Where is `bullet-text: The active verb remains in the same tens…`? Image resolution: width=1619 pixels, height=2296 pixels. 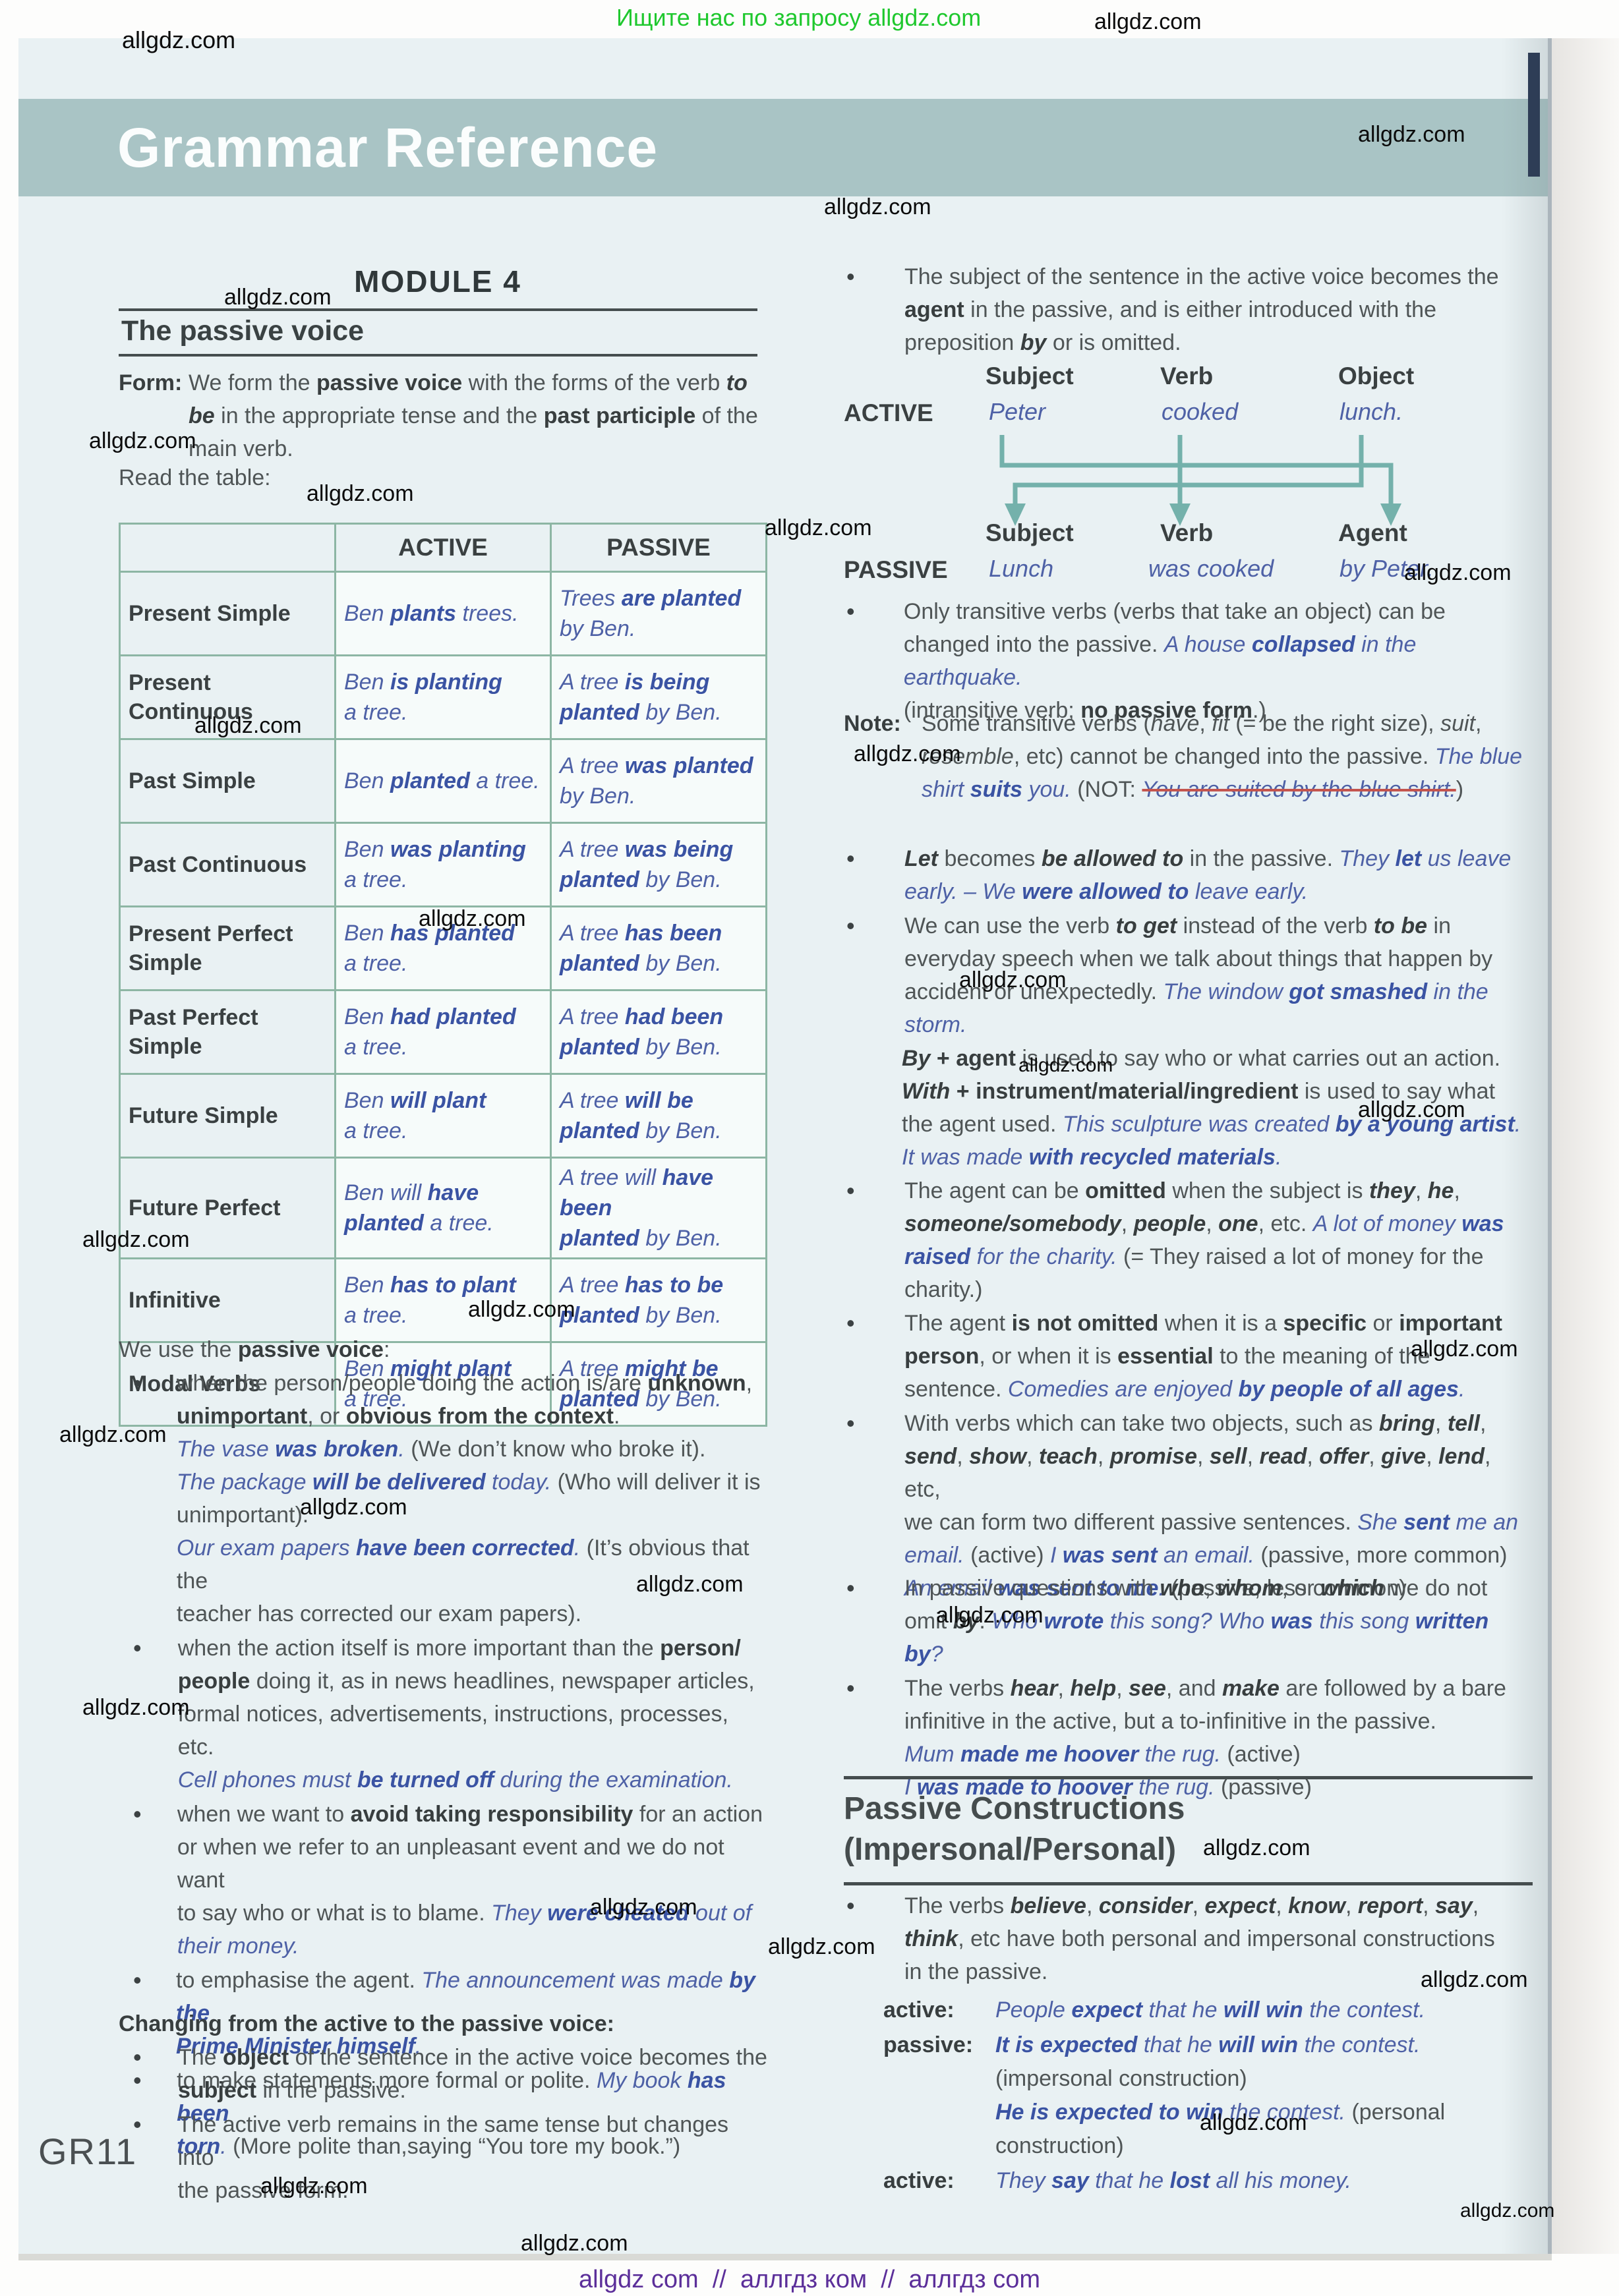 bullet-text: The active verb remains in the same tens… is located at coordinates (453, 2157).